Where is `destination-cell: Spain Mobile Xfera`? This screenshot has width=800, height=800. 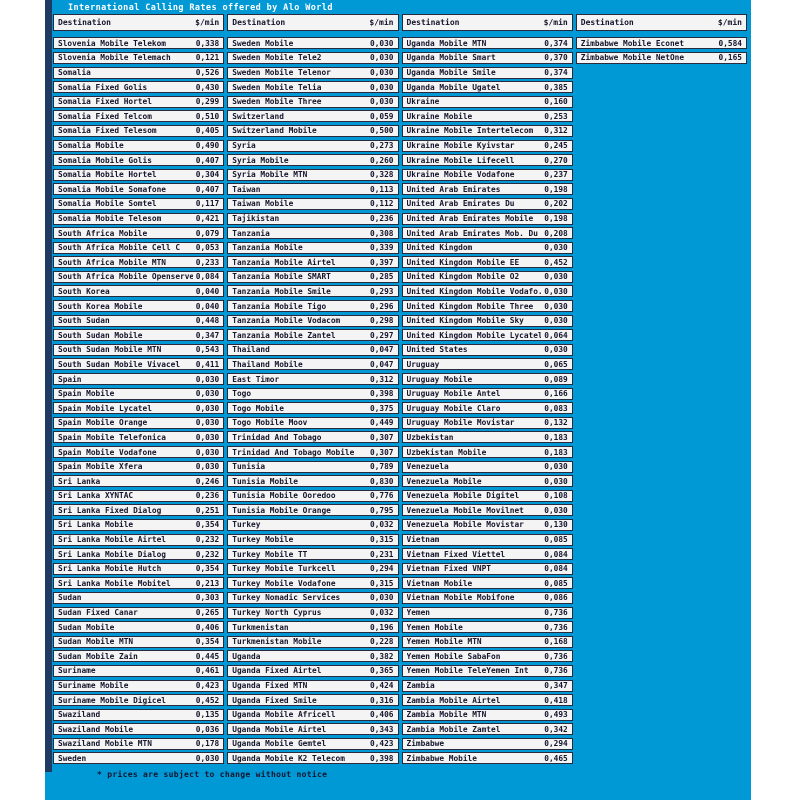 destination-cell: Spain Mobile Xfera is located at coordinates (100, 467).